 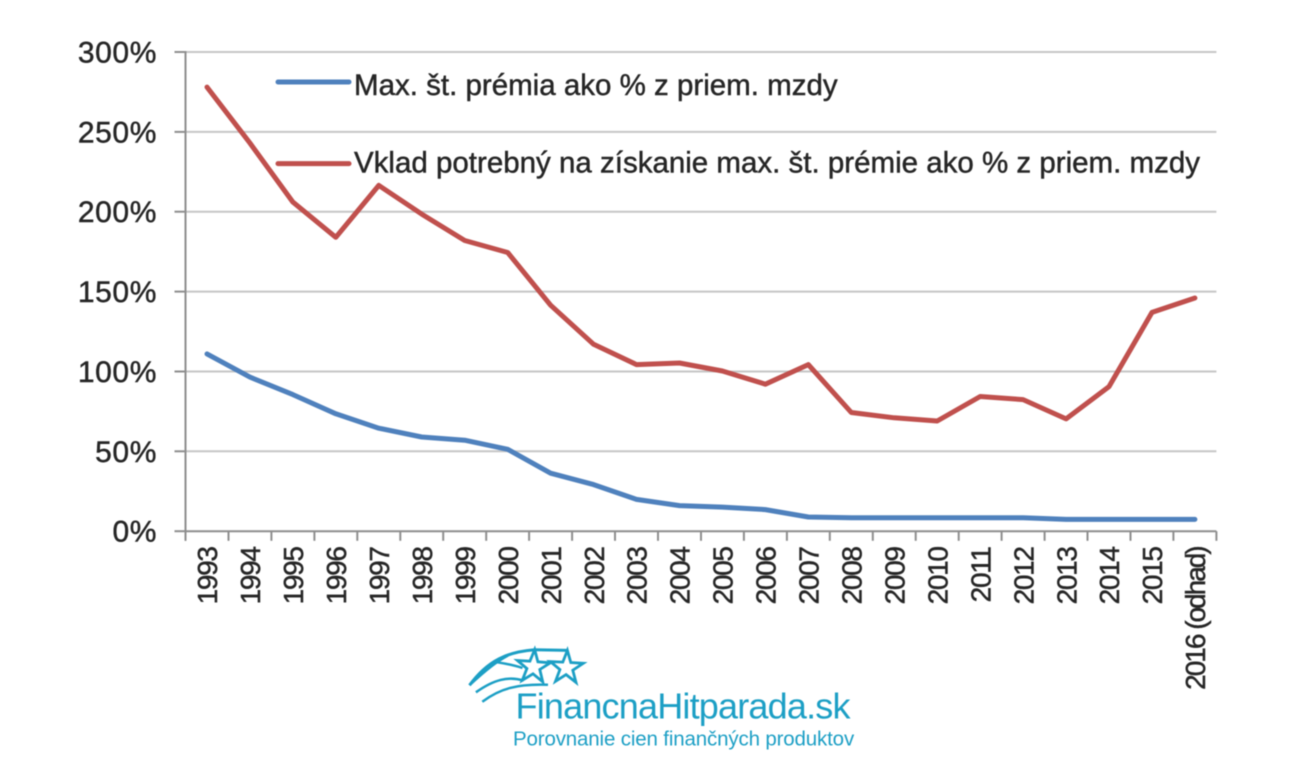 I want to click on svg-text: 2015, so click(x=1152, y=576).